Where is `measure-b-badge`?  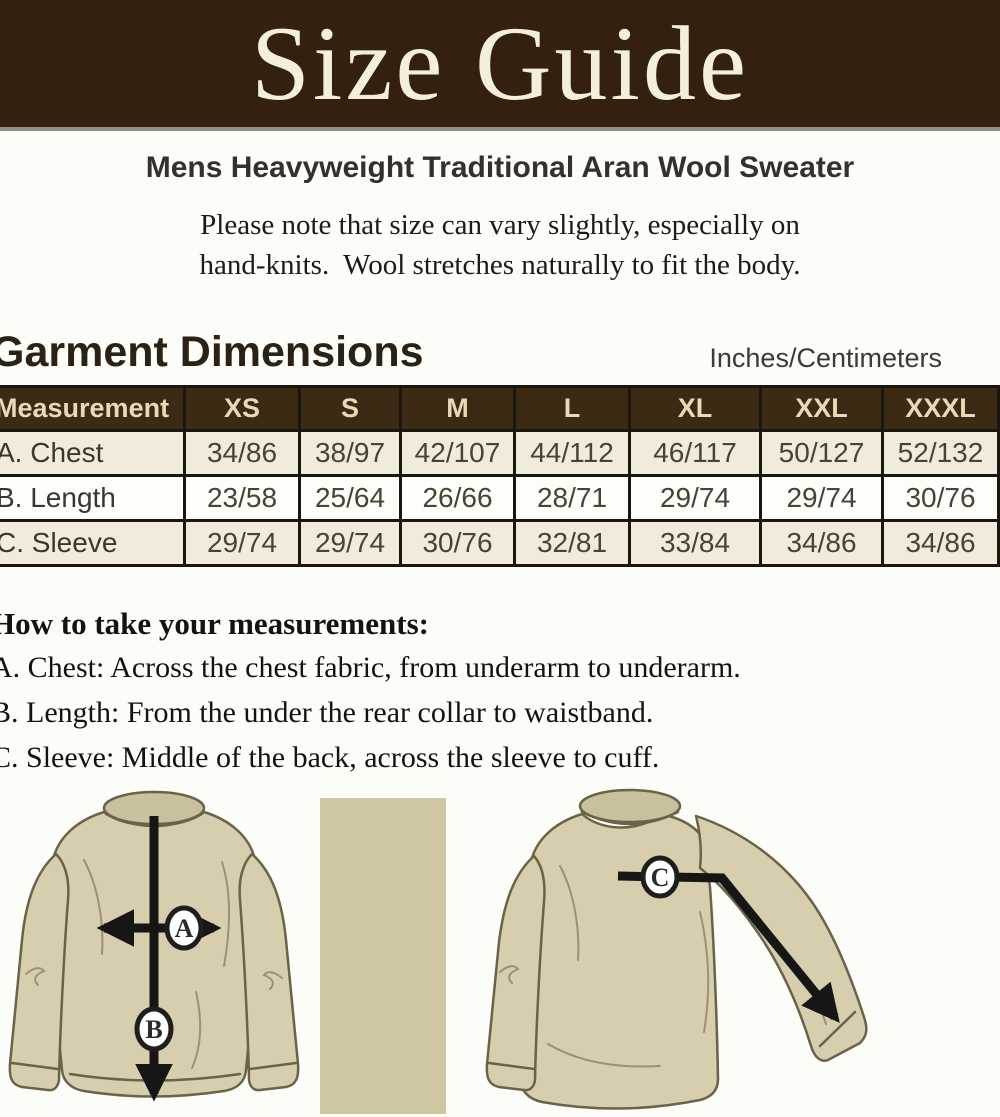 measure-b-badge is located at coordinates (154, 1029).